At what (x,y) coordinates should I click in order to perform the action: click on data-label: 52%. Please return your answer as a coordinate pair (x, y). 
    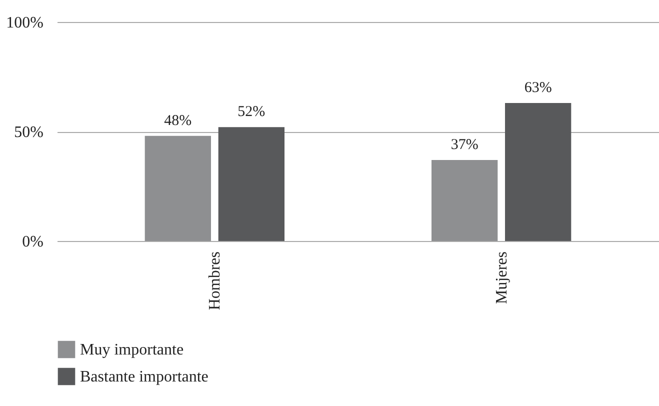
    Looking at the image, I should click on (252, 112).